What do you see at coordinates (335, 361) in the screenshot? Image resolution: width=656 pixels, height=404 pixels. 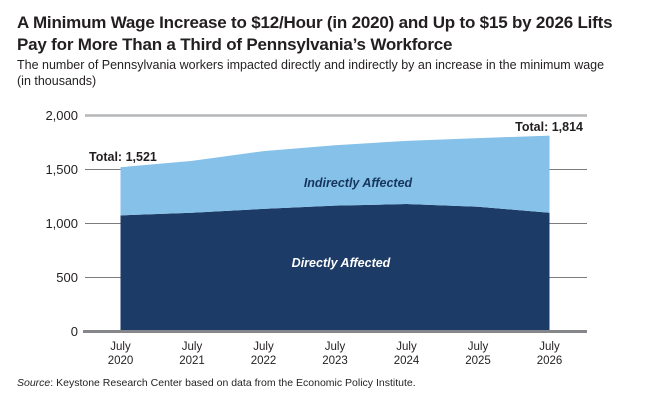 I see `x-tick-year: 2023` at bounding box center [335, 361].